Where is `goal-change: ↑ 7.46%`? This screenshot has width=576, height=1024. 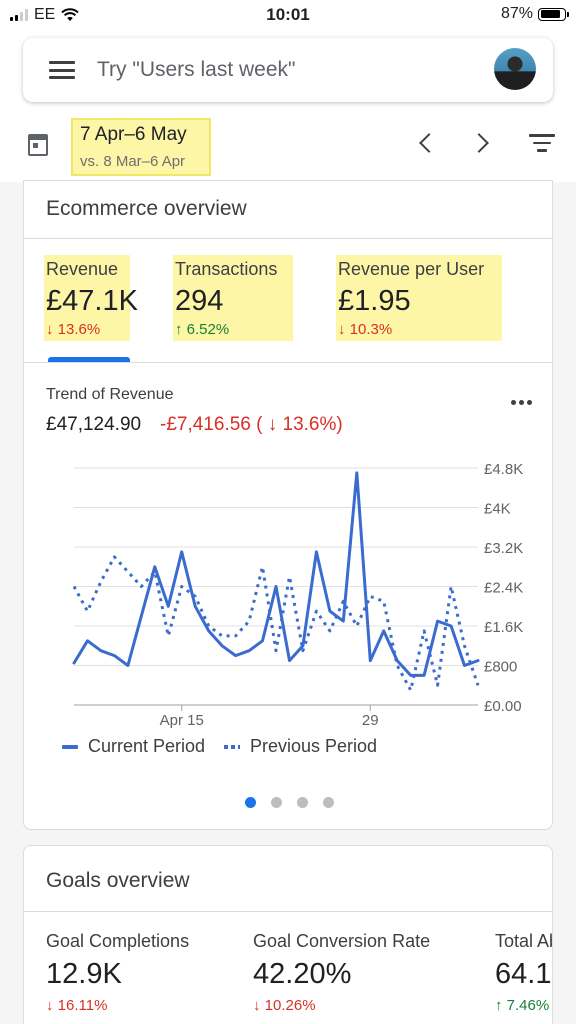 goal-change: ↑ 7.46% is located at coordinates (522, 1005).